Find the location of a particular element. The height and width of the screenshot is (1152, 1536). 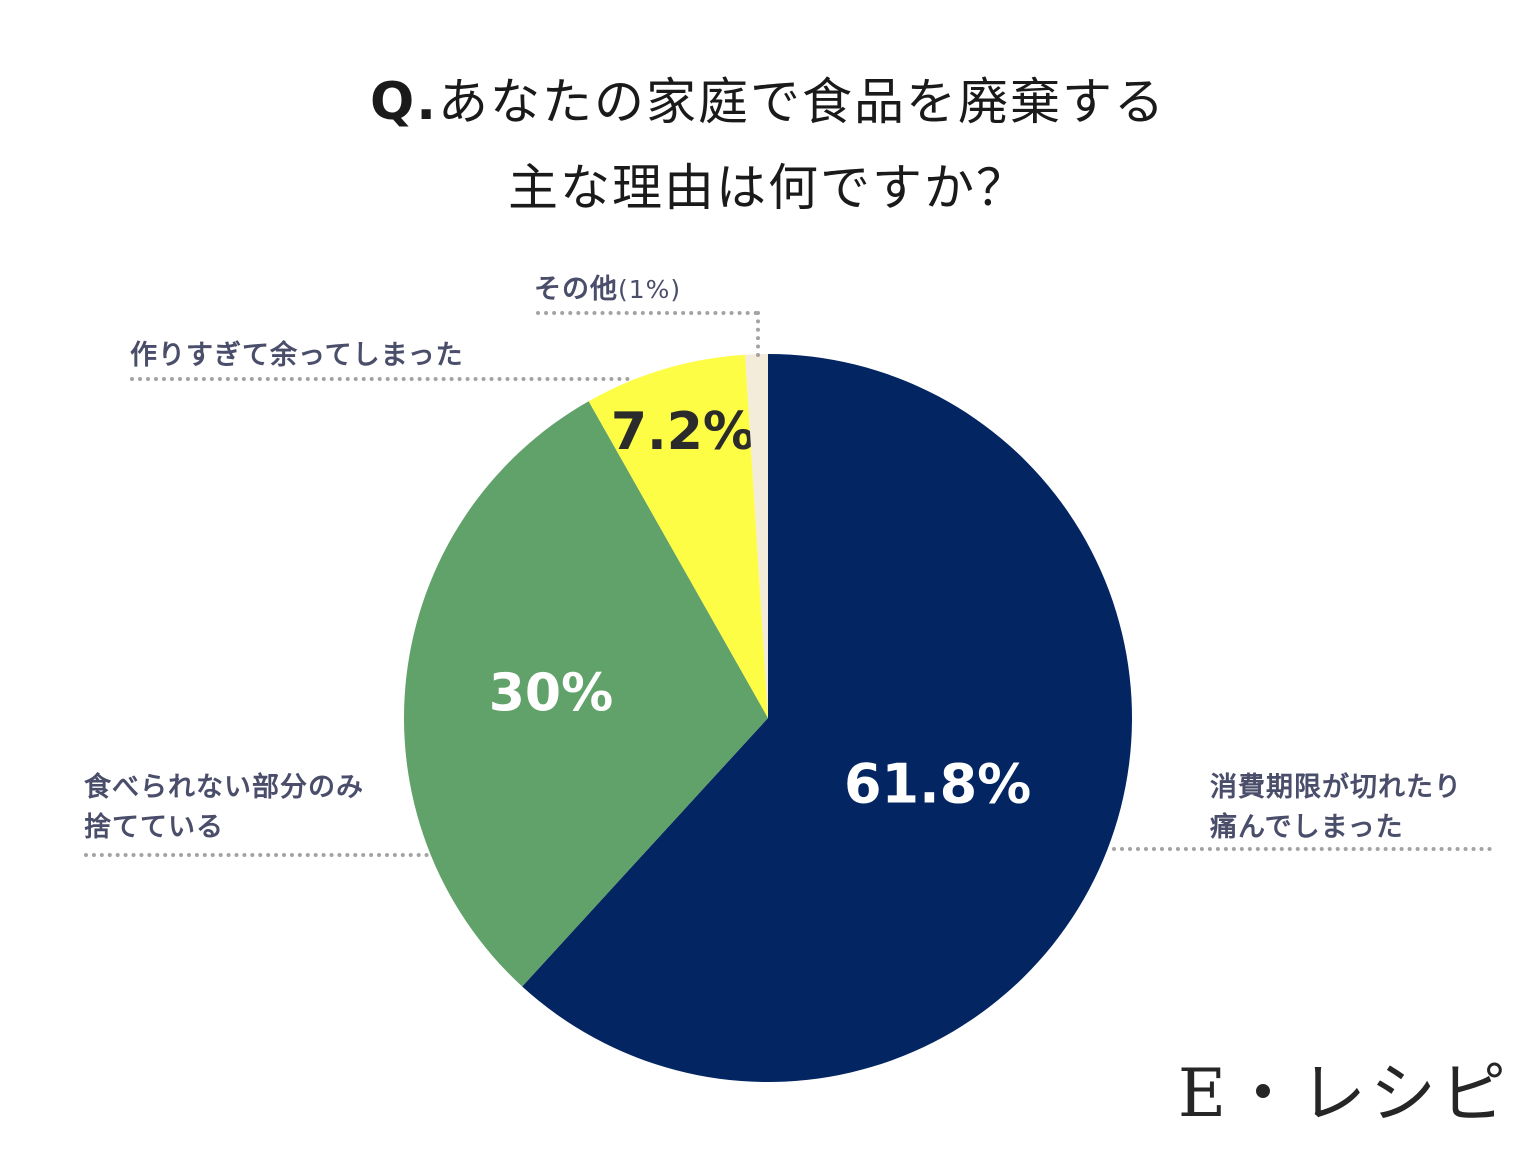

pie-slice-label-2: 7.2% is located at coordinates (683, 432).